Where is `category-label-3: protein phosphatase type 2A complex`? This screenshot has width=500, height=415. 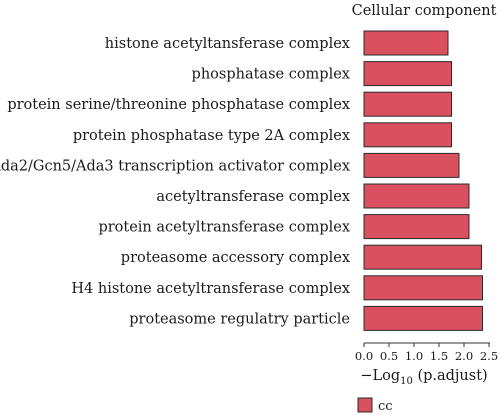
category-label-3: protein phosphatase type 2A complex is located at coordinates (211, 136).